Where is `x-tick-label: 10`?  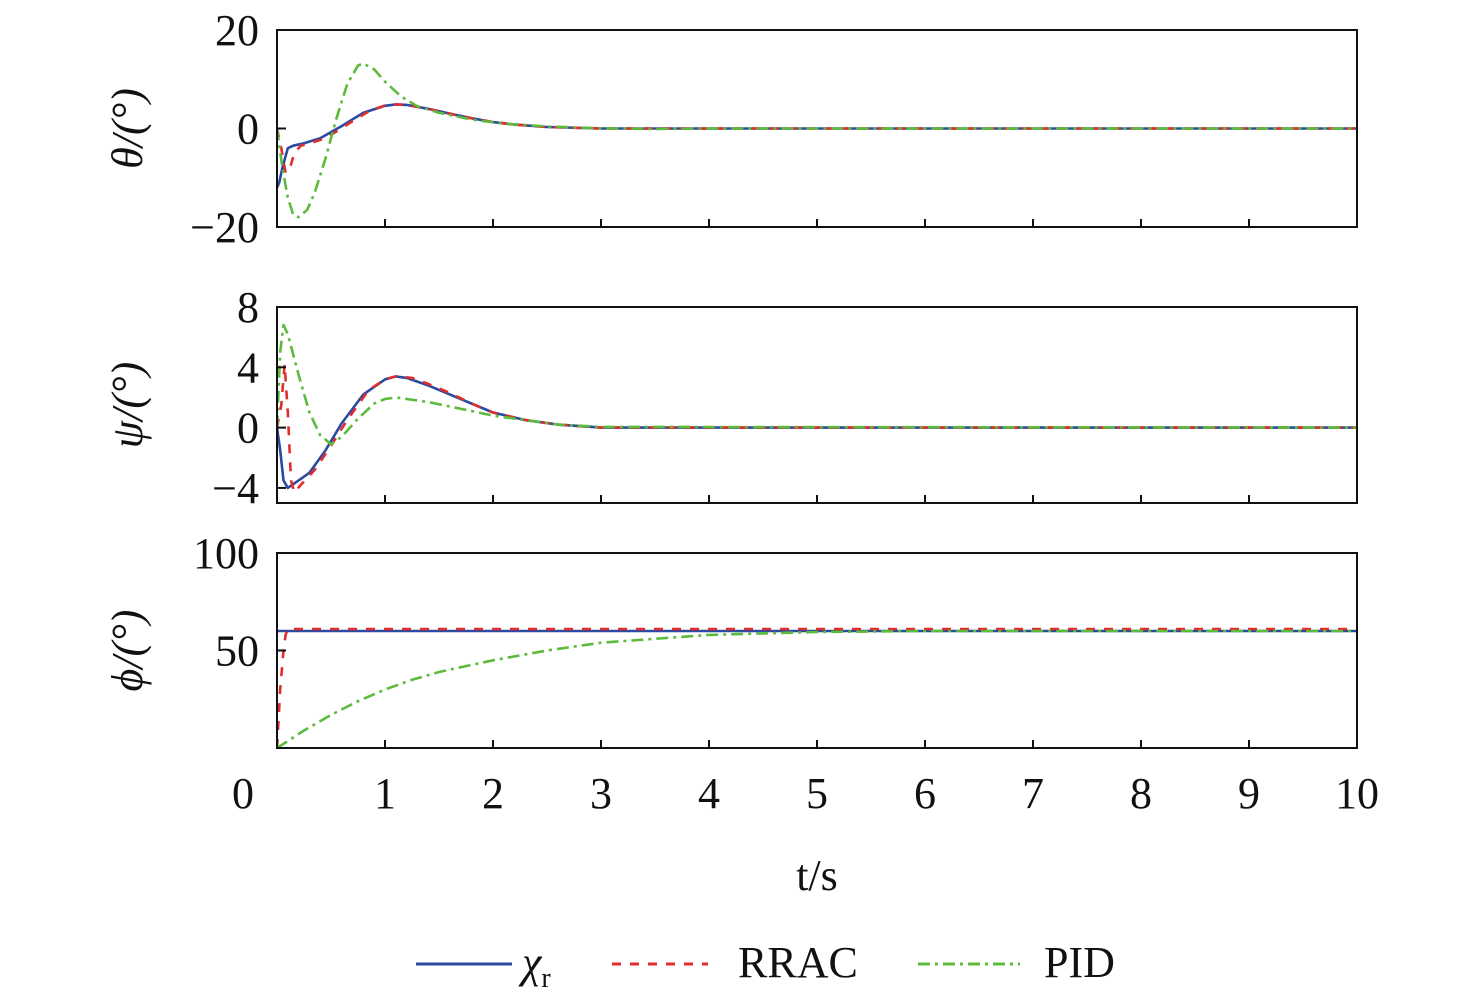
x-tick-label: 10 is located at coordinates (1357, 793).